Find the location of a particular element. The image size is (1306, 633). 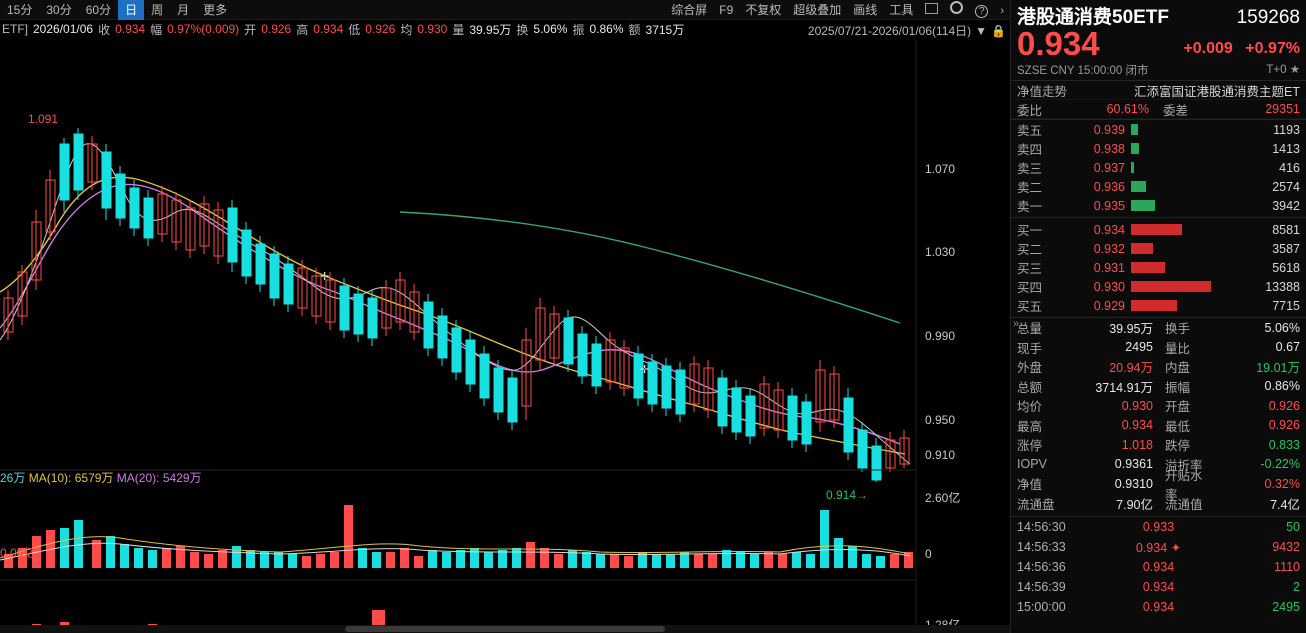

price-axis-tick-0: 1.070 is located at coordinates (940, 169).